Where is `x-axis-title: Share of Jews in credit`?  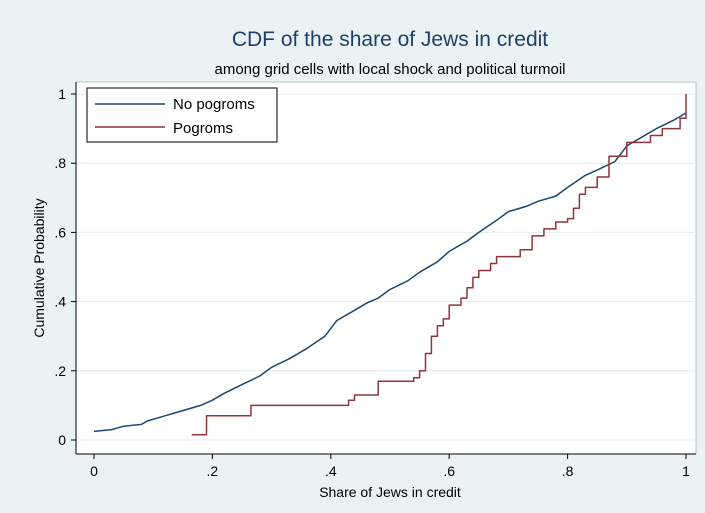
x-axis-title: Share of Jews in credit is located at coordinates (390, 492).